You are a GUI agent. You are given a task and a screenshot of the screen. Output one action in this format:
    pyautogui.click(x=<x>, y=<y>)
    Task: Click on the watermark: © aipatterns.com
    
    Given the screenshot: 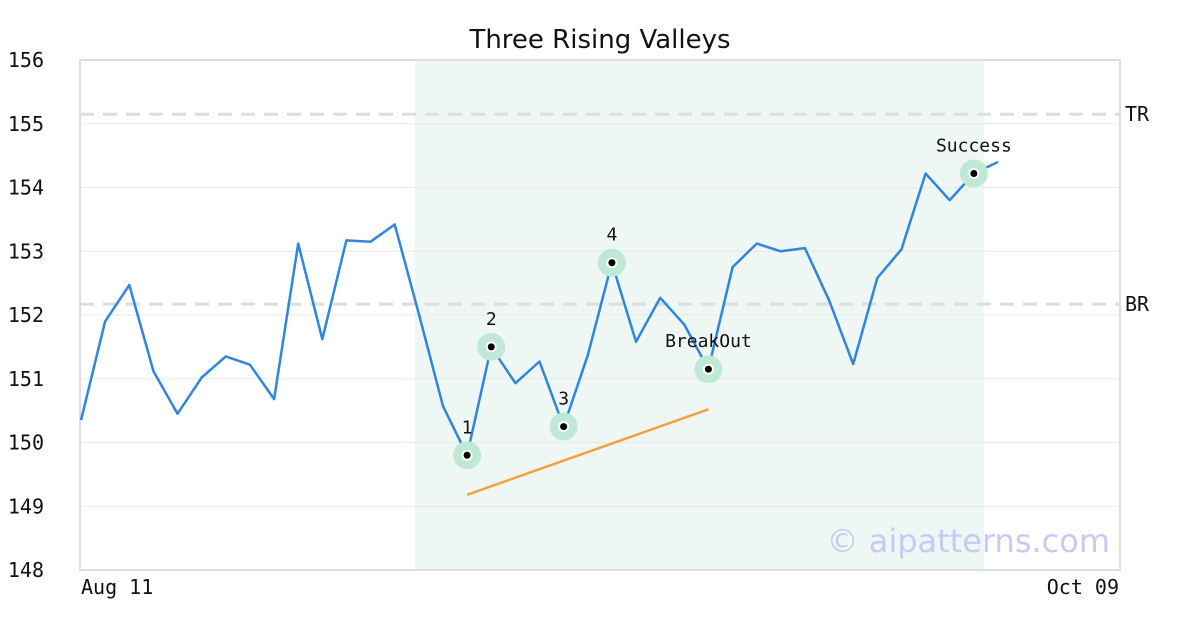 What is the action you would take?
    pyautogui.click(x=968, y=541)
    